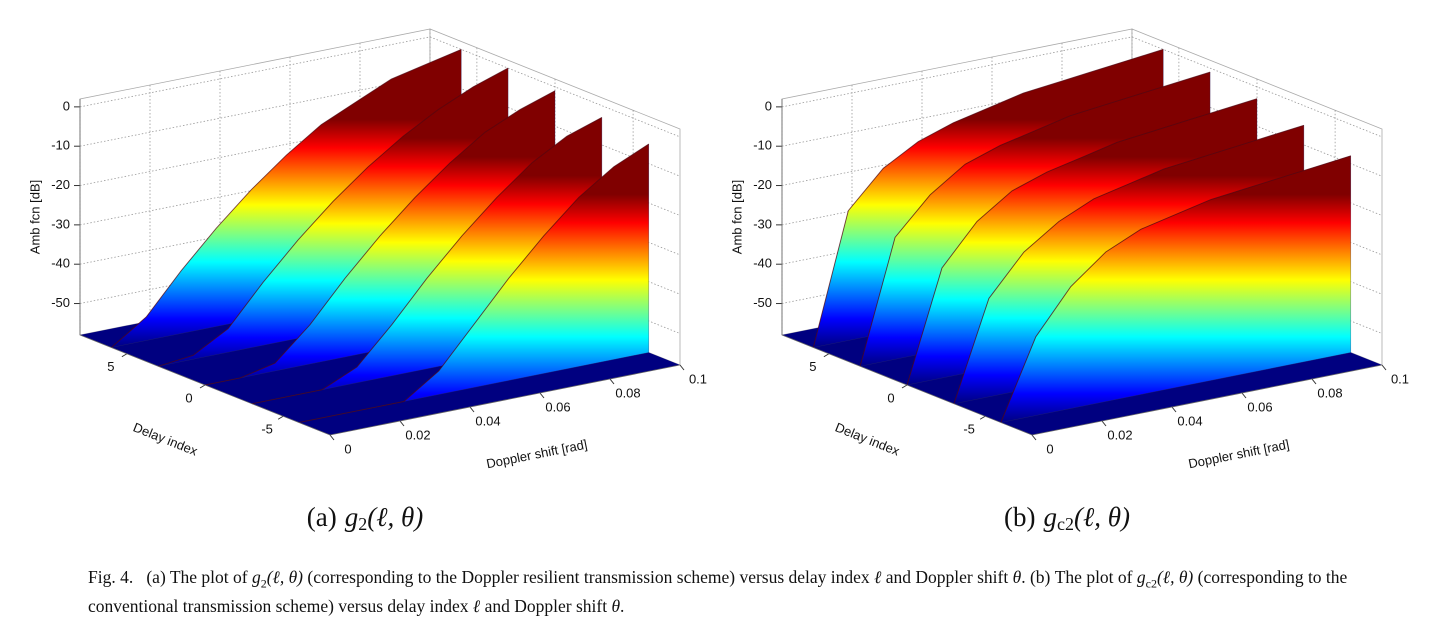 Image resolution: width=1432 pixels, height=631 pixels. What do you see at coordinates (322, 517) in the screenshot?
I see `caption-label: (a)` at bounding box center [322, 517].